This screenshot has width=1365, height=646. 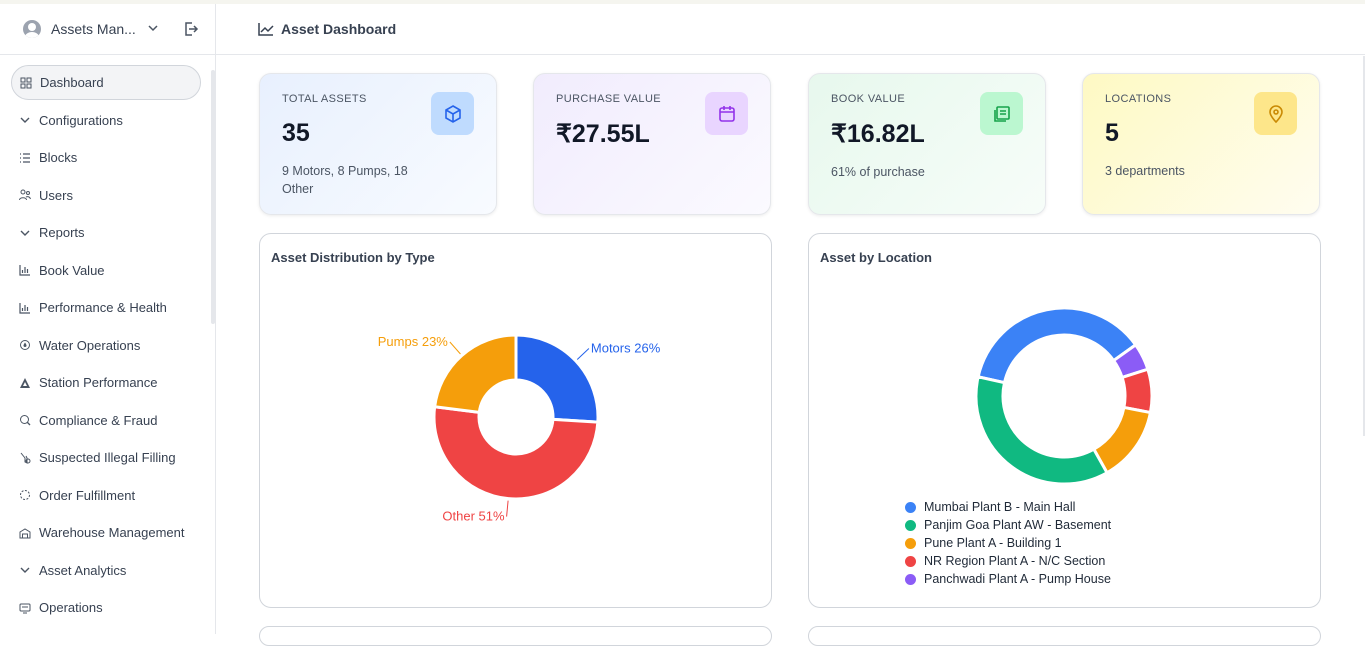 What do you see at coordinates (413, 341) in the screenshot?
I see `slice-label: Pumps 23%` at bounding box center [413, 341].